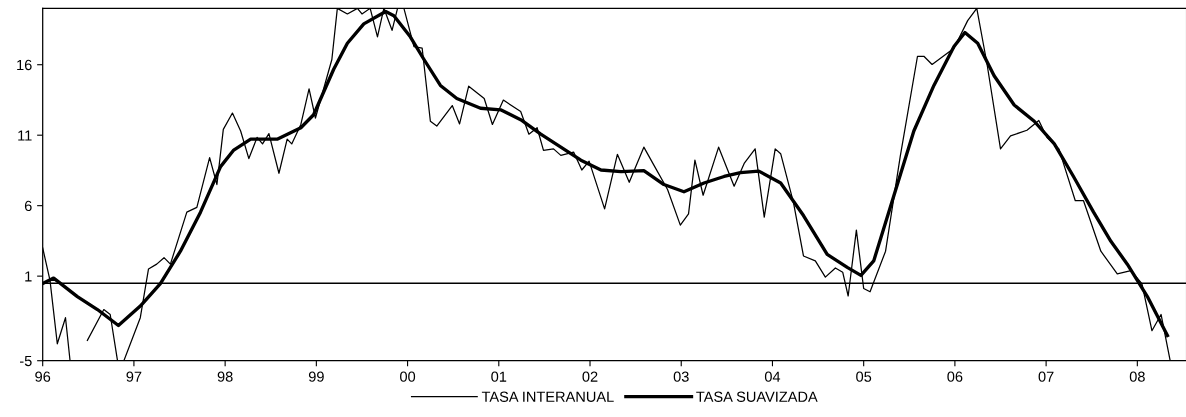  What do you see at coordinates (547, 396) in the screenshot?
I see `legend-label: TASA INTERANUAL` at bounding box center [547, 396].